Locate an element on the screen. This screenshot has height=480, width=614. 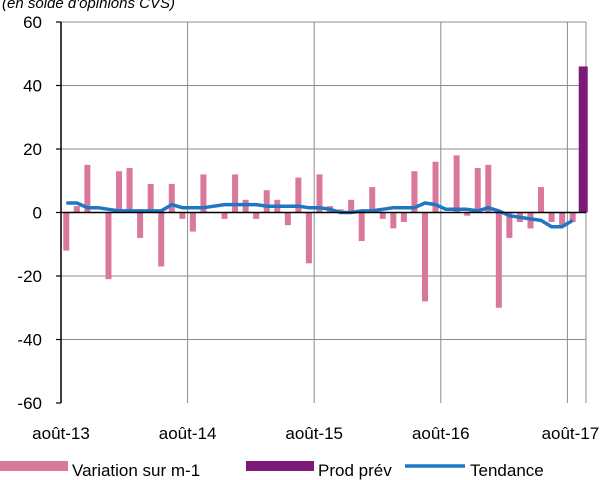
chart-subtitle: (en solde d'opinions CVS) is located at coordinates (88, 6).